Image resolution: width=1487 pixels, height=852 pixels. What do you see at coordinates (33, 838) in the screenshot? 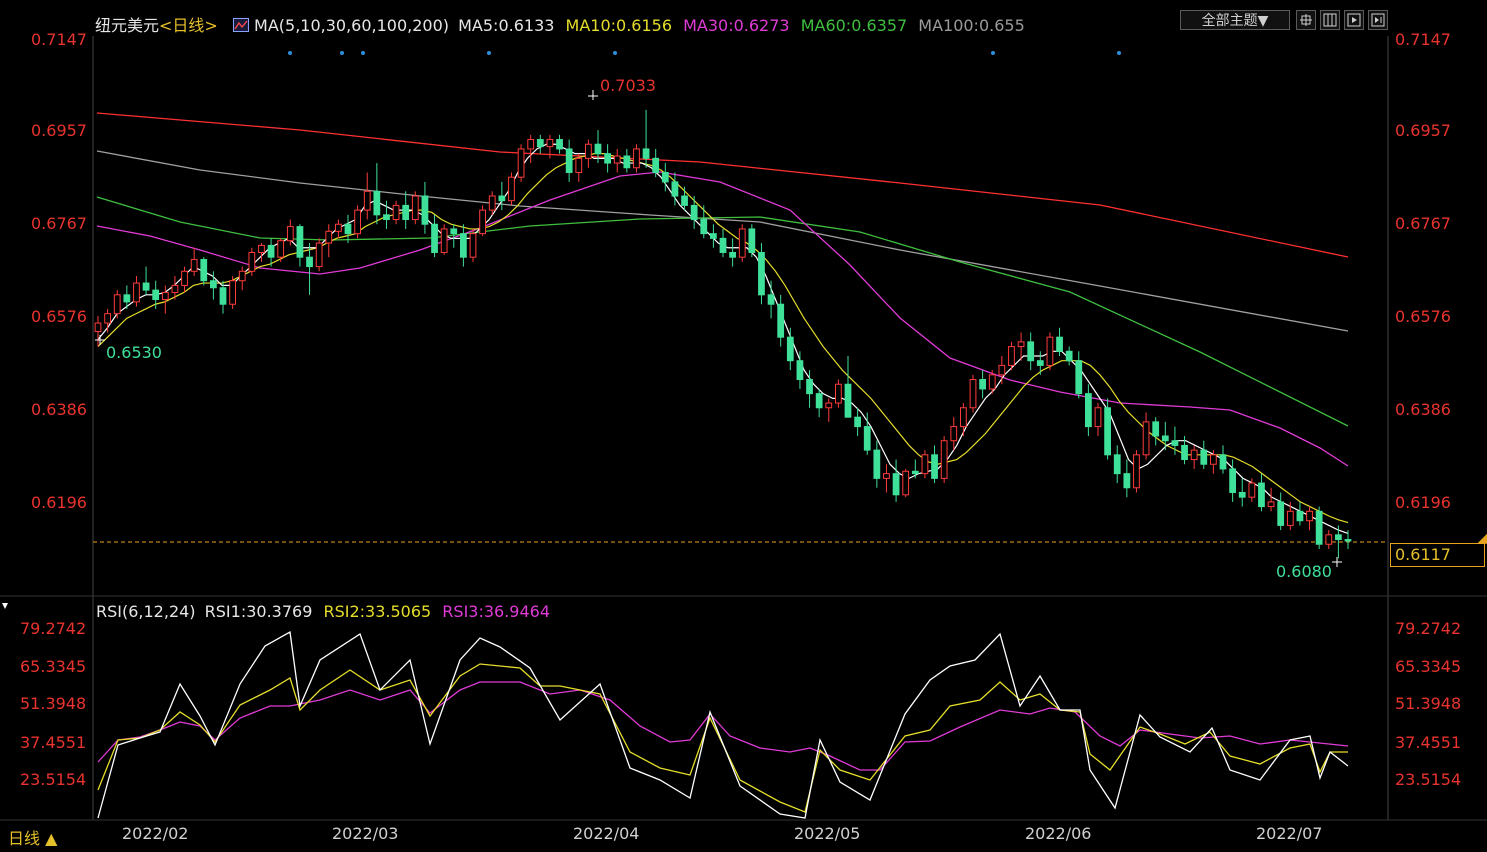
I see `period-toggle-button: 日线 ▲` at bounding box center [33, 838].